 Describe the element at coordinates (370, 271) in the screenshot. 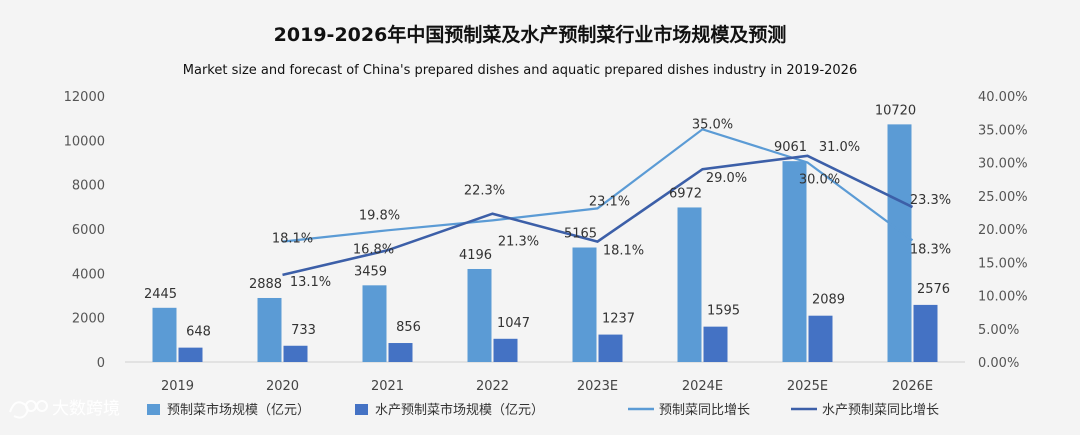

I see `bar-label-prepared-dishes: 3459` at that location.